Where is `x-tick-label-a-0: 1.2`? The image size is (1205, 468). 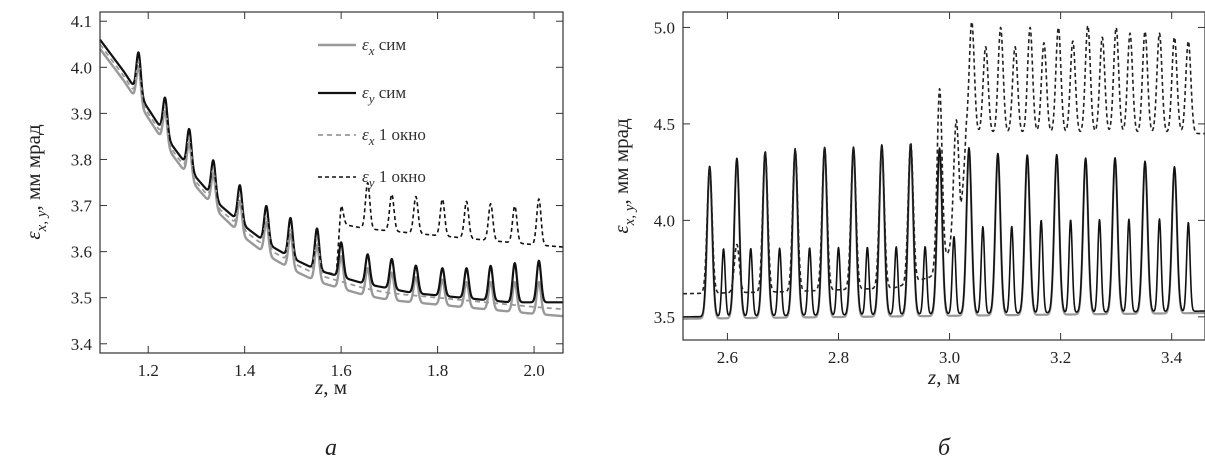 x-tick-label-a-0: 1.2 is located at coordinates (148, 370).